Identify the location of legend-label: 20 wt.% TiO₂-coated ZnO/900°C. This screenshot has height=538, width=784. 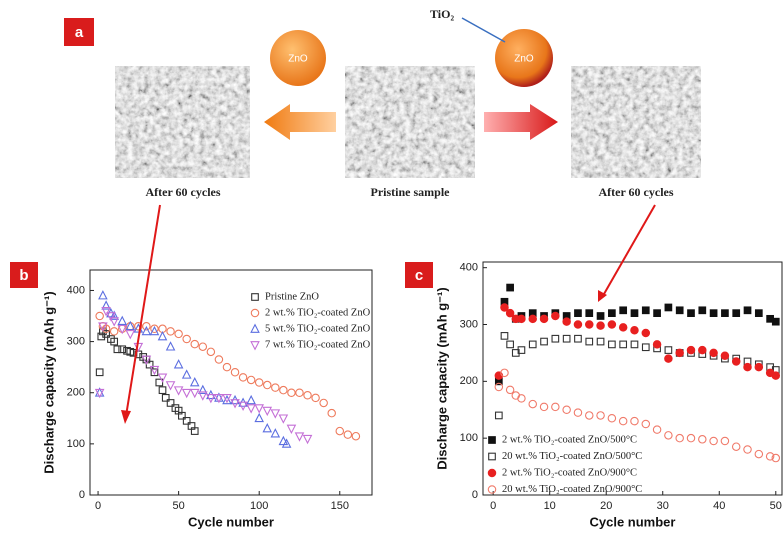
(572, 489).